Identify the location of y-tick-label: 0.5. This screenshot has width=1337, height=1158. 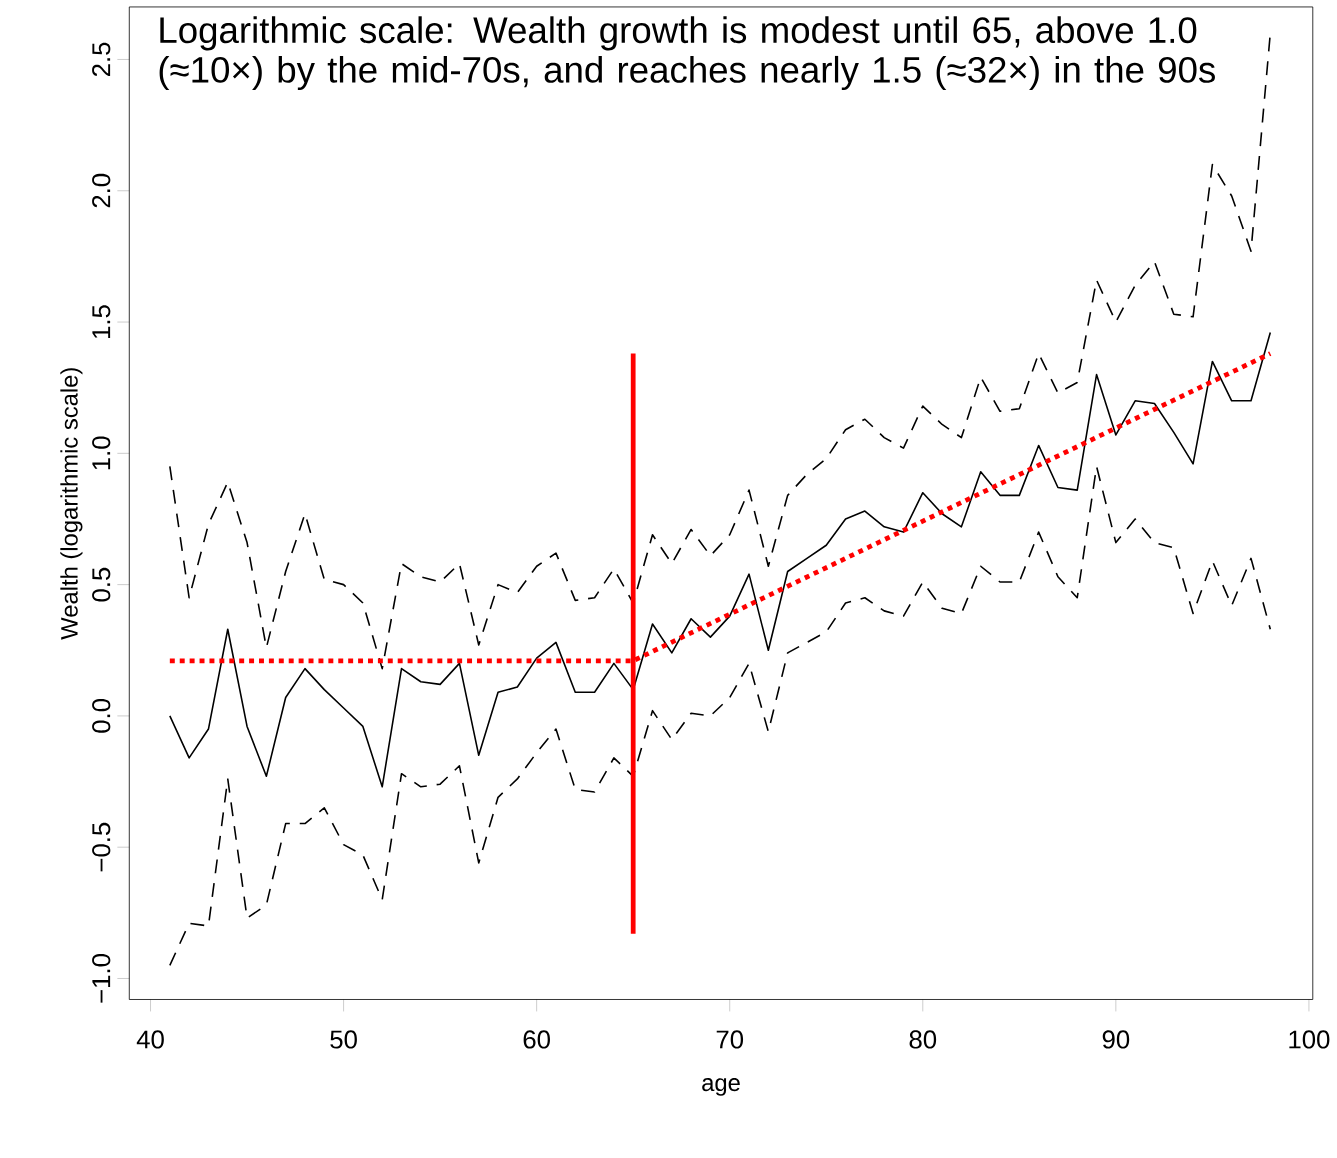
(101, 584).